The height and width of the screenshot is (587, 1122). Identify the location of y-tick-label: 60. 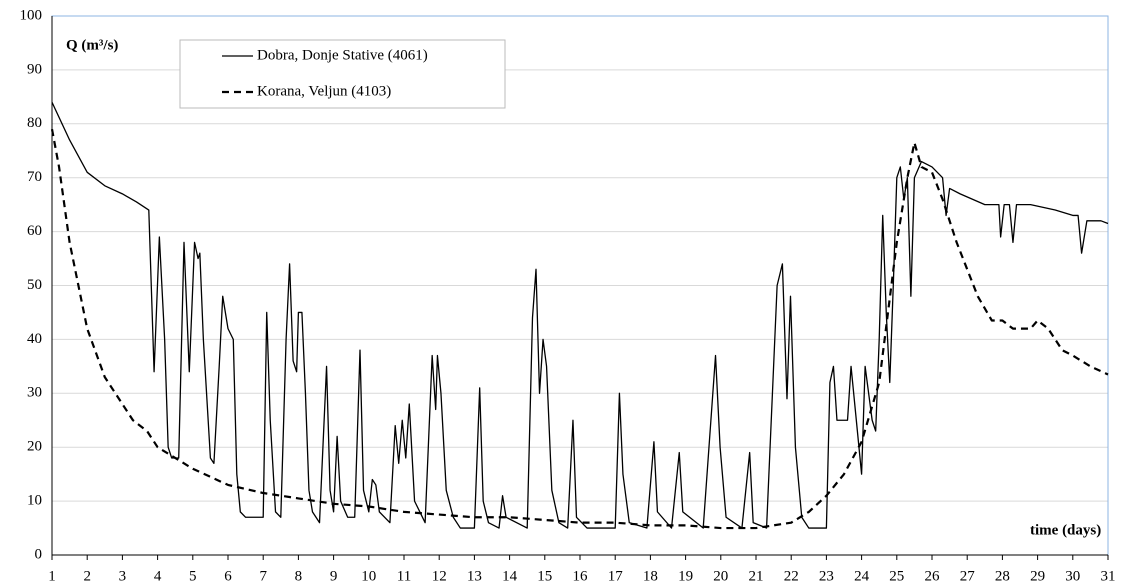
(34, 231).